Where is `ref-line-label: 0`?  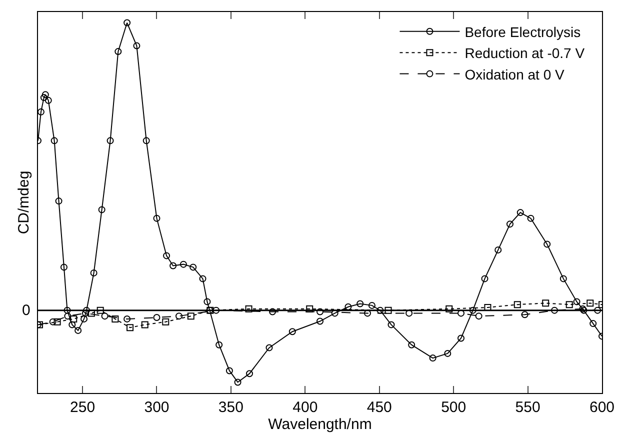
ref-line-label: 0 is located at coordinates (26, 310).